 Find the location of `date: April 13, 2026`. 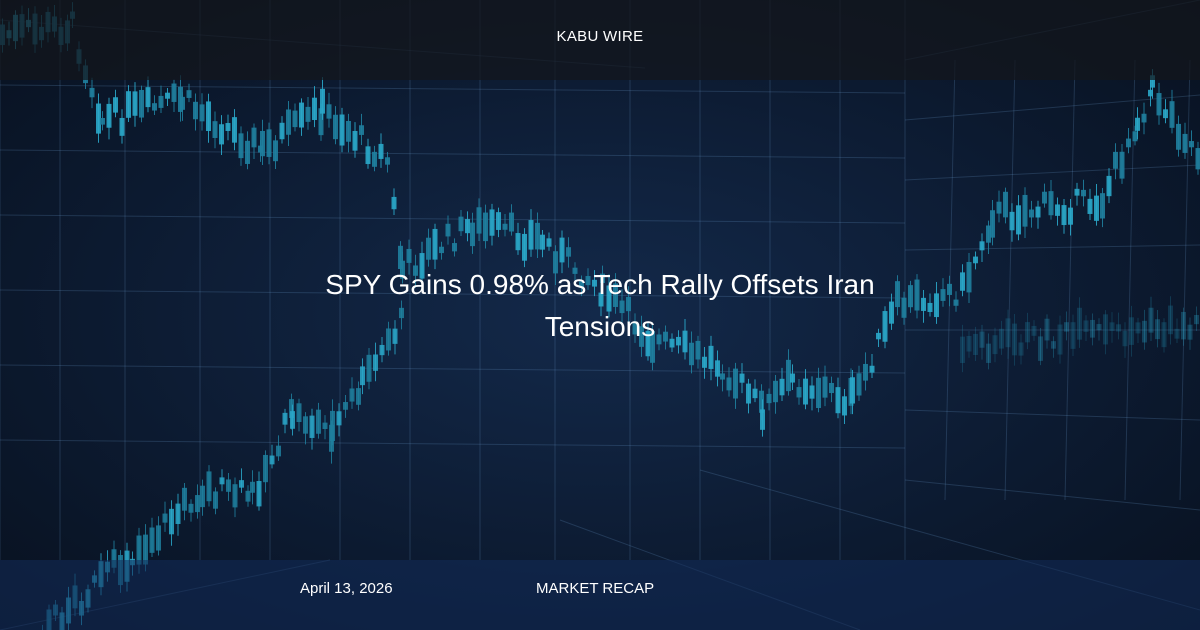

date: April 13, 2026 is located at coordinates (346, 588).